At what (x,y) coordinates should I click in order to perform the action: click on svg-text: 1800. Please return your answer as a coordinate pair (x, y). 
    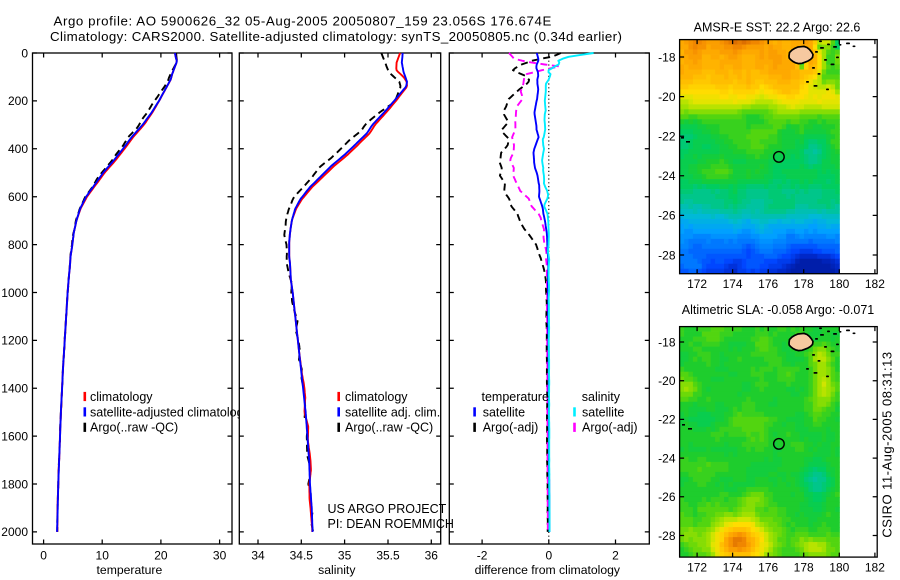
    Looking at the image, I should click on (14, 484).